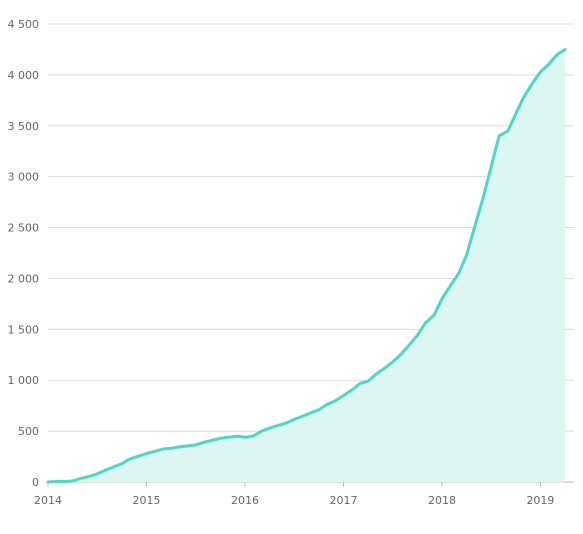 This screenshot has height=534, width=583. I want to click on y-tick-label: 4 500, so click(24, 24).